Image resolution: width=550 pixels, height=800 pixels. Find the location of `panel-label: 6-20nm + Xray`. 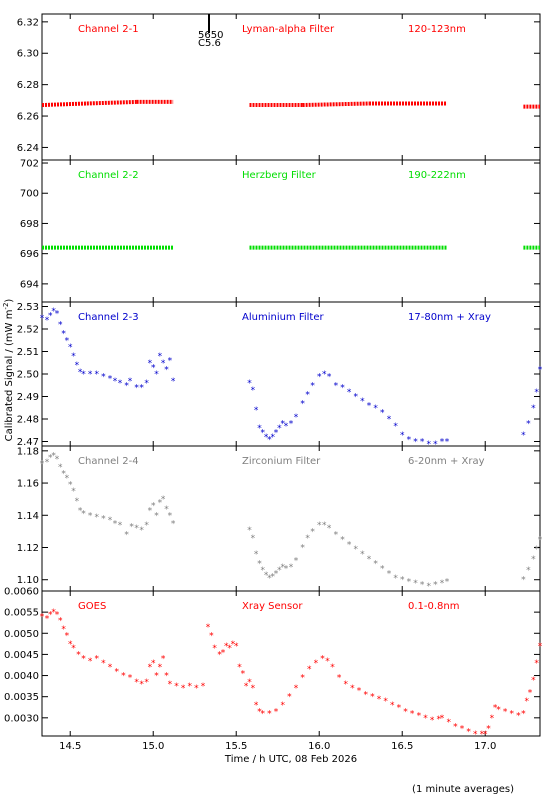

panel-label: 6-20nm + Xray is located at coordinates (446, 461).